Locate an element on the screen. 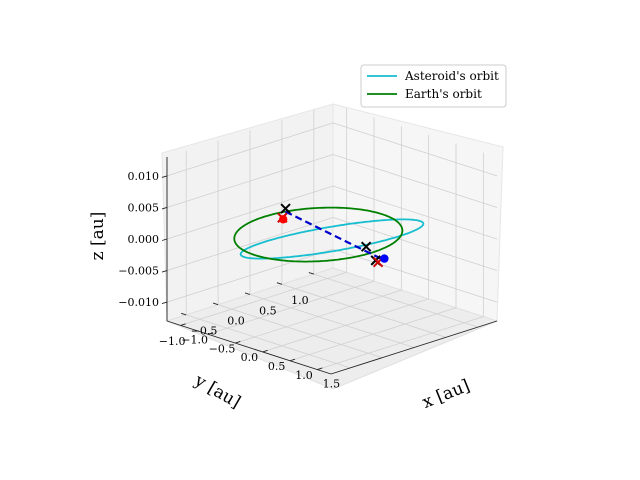 The height and width of the screenshot is (480, 640). series-layer is located at coordinates (329, 235).